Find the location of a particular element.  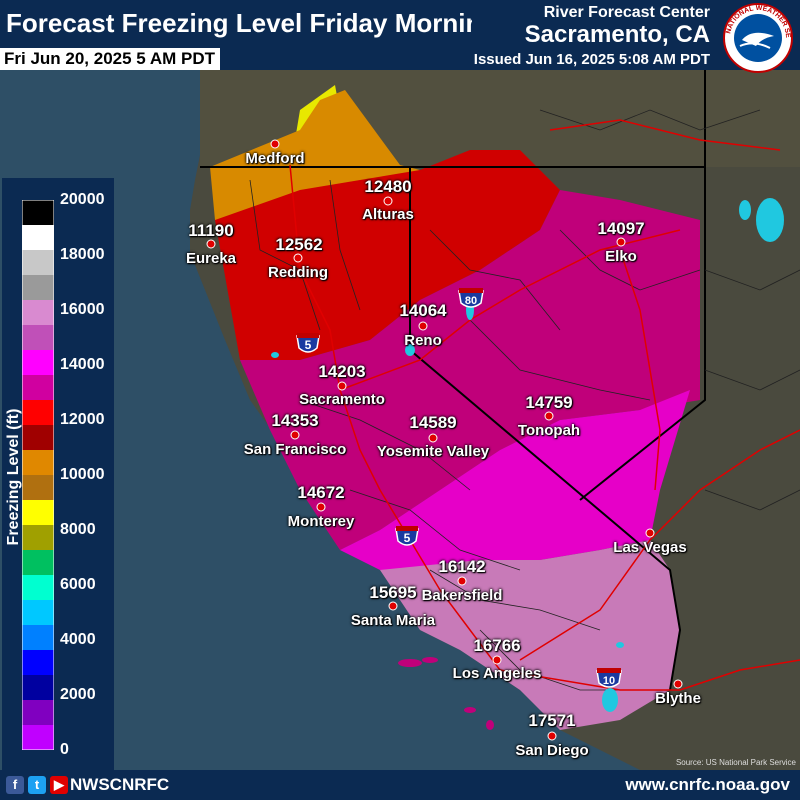

city-dot-monterey is located at coordinates (321, 507).